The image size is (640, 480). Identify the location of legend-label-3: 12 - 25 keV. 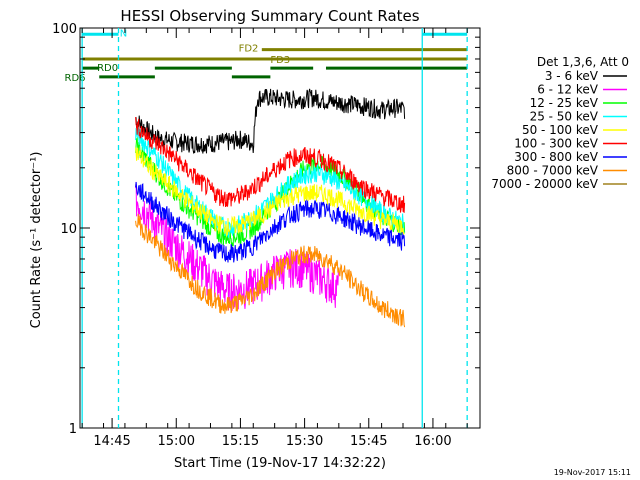
(564, 103).